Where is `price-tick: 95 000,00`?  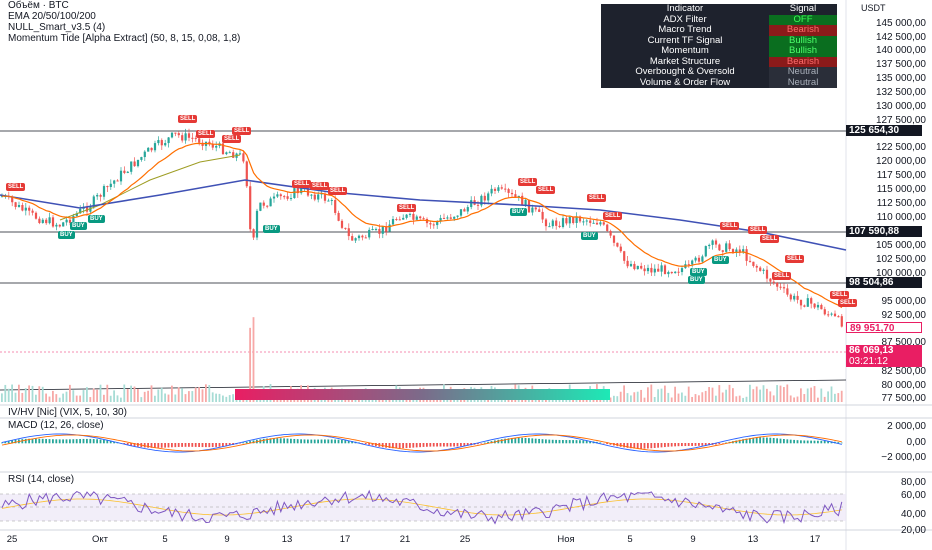
price-tick: 95 000,00 is located at coordinates (904, 301).